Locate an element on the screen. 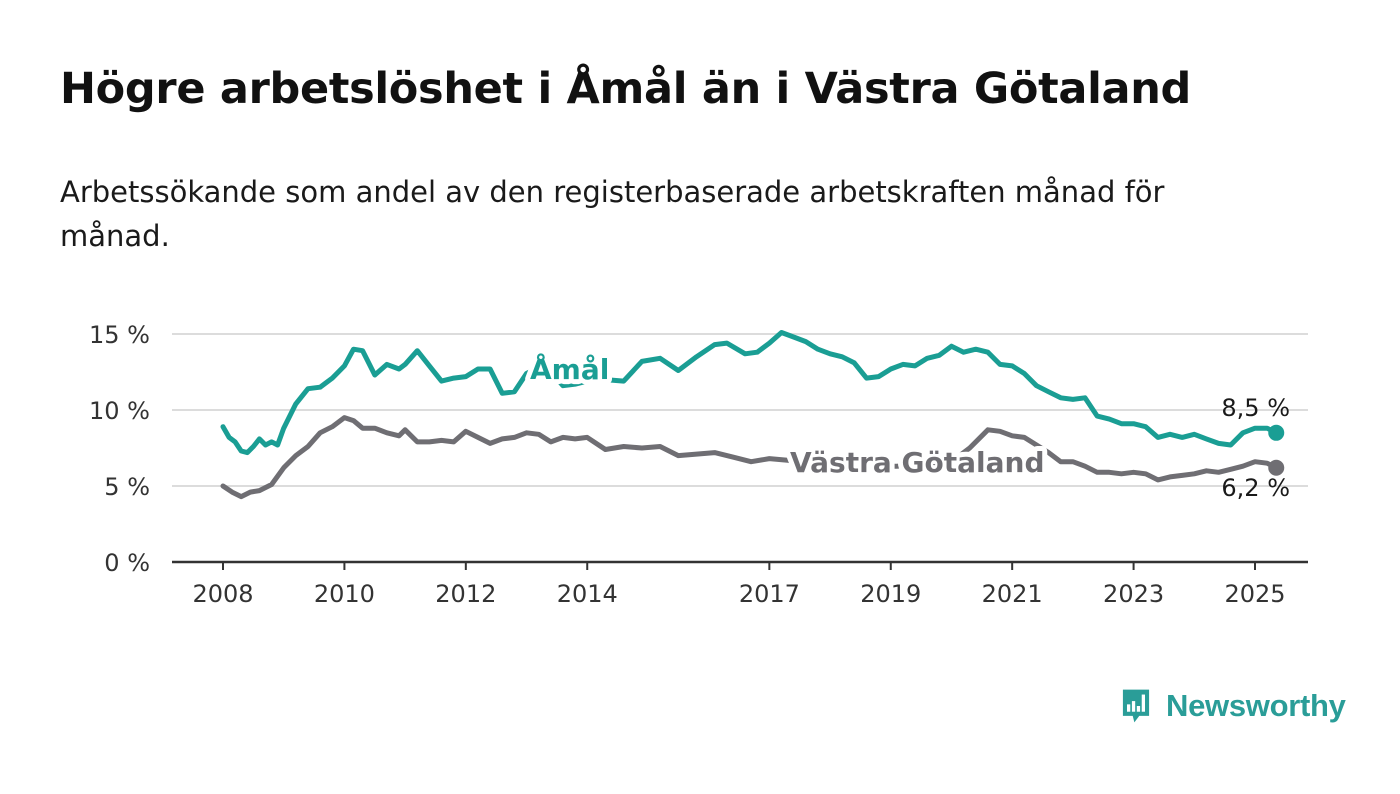 This screenshot has height=794, width=1400. x-tick-label: 2025 is located at coordinates (1254, 594).